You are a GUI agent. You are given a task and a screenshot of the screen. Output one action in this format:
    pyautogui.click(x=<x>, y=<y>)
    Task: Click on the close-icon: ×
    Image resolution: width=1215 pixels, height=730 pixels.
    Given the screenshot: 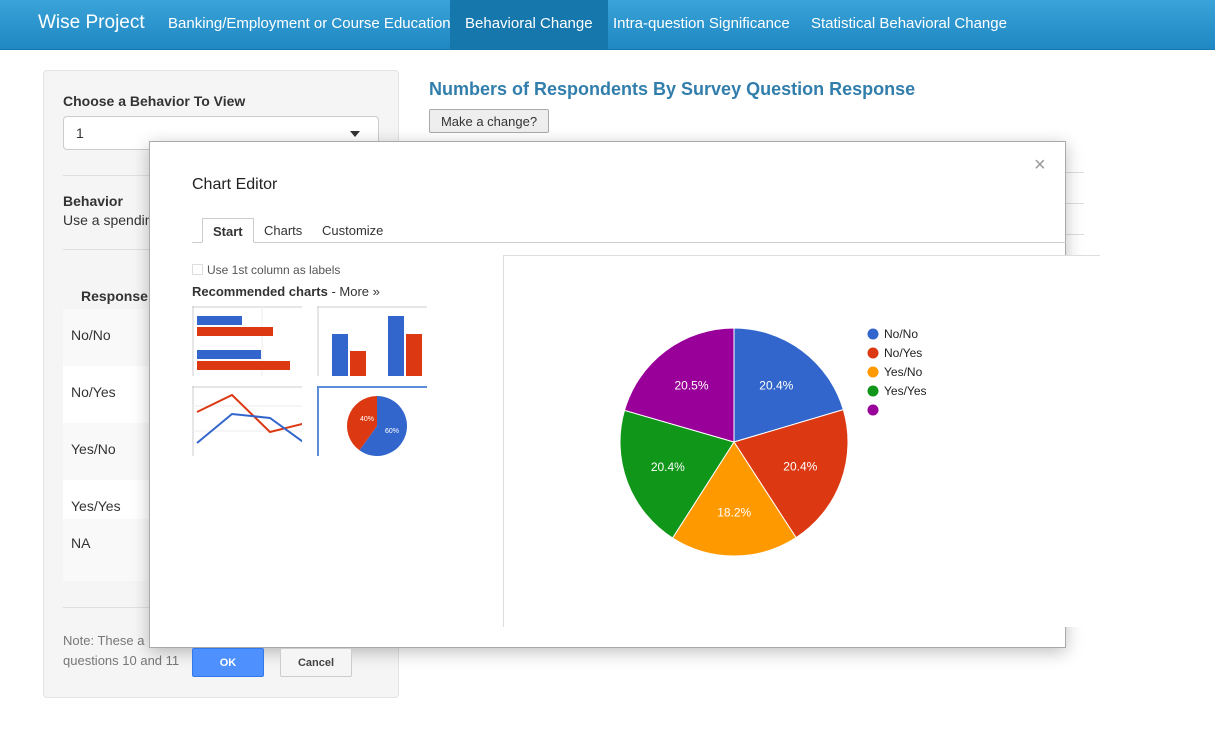 What is the action you would take?
    pyautogui.click(x=1040, y=165)
    